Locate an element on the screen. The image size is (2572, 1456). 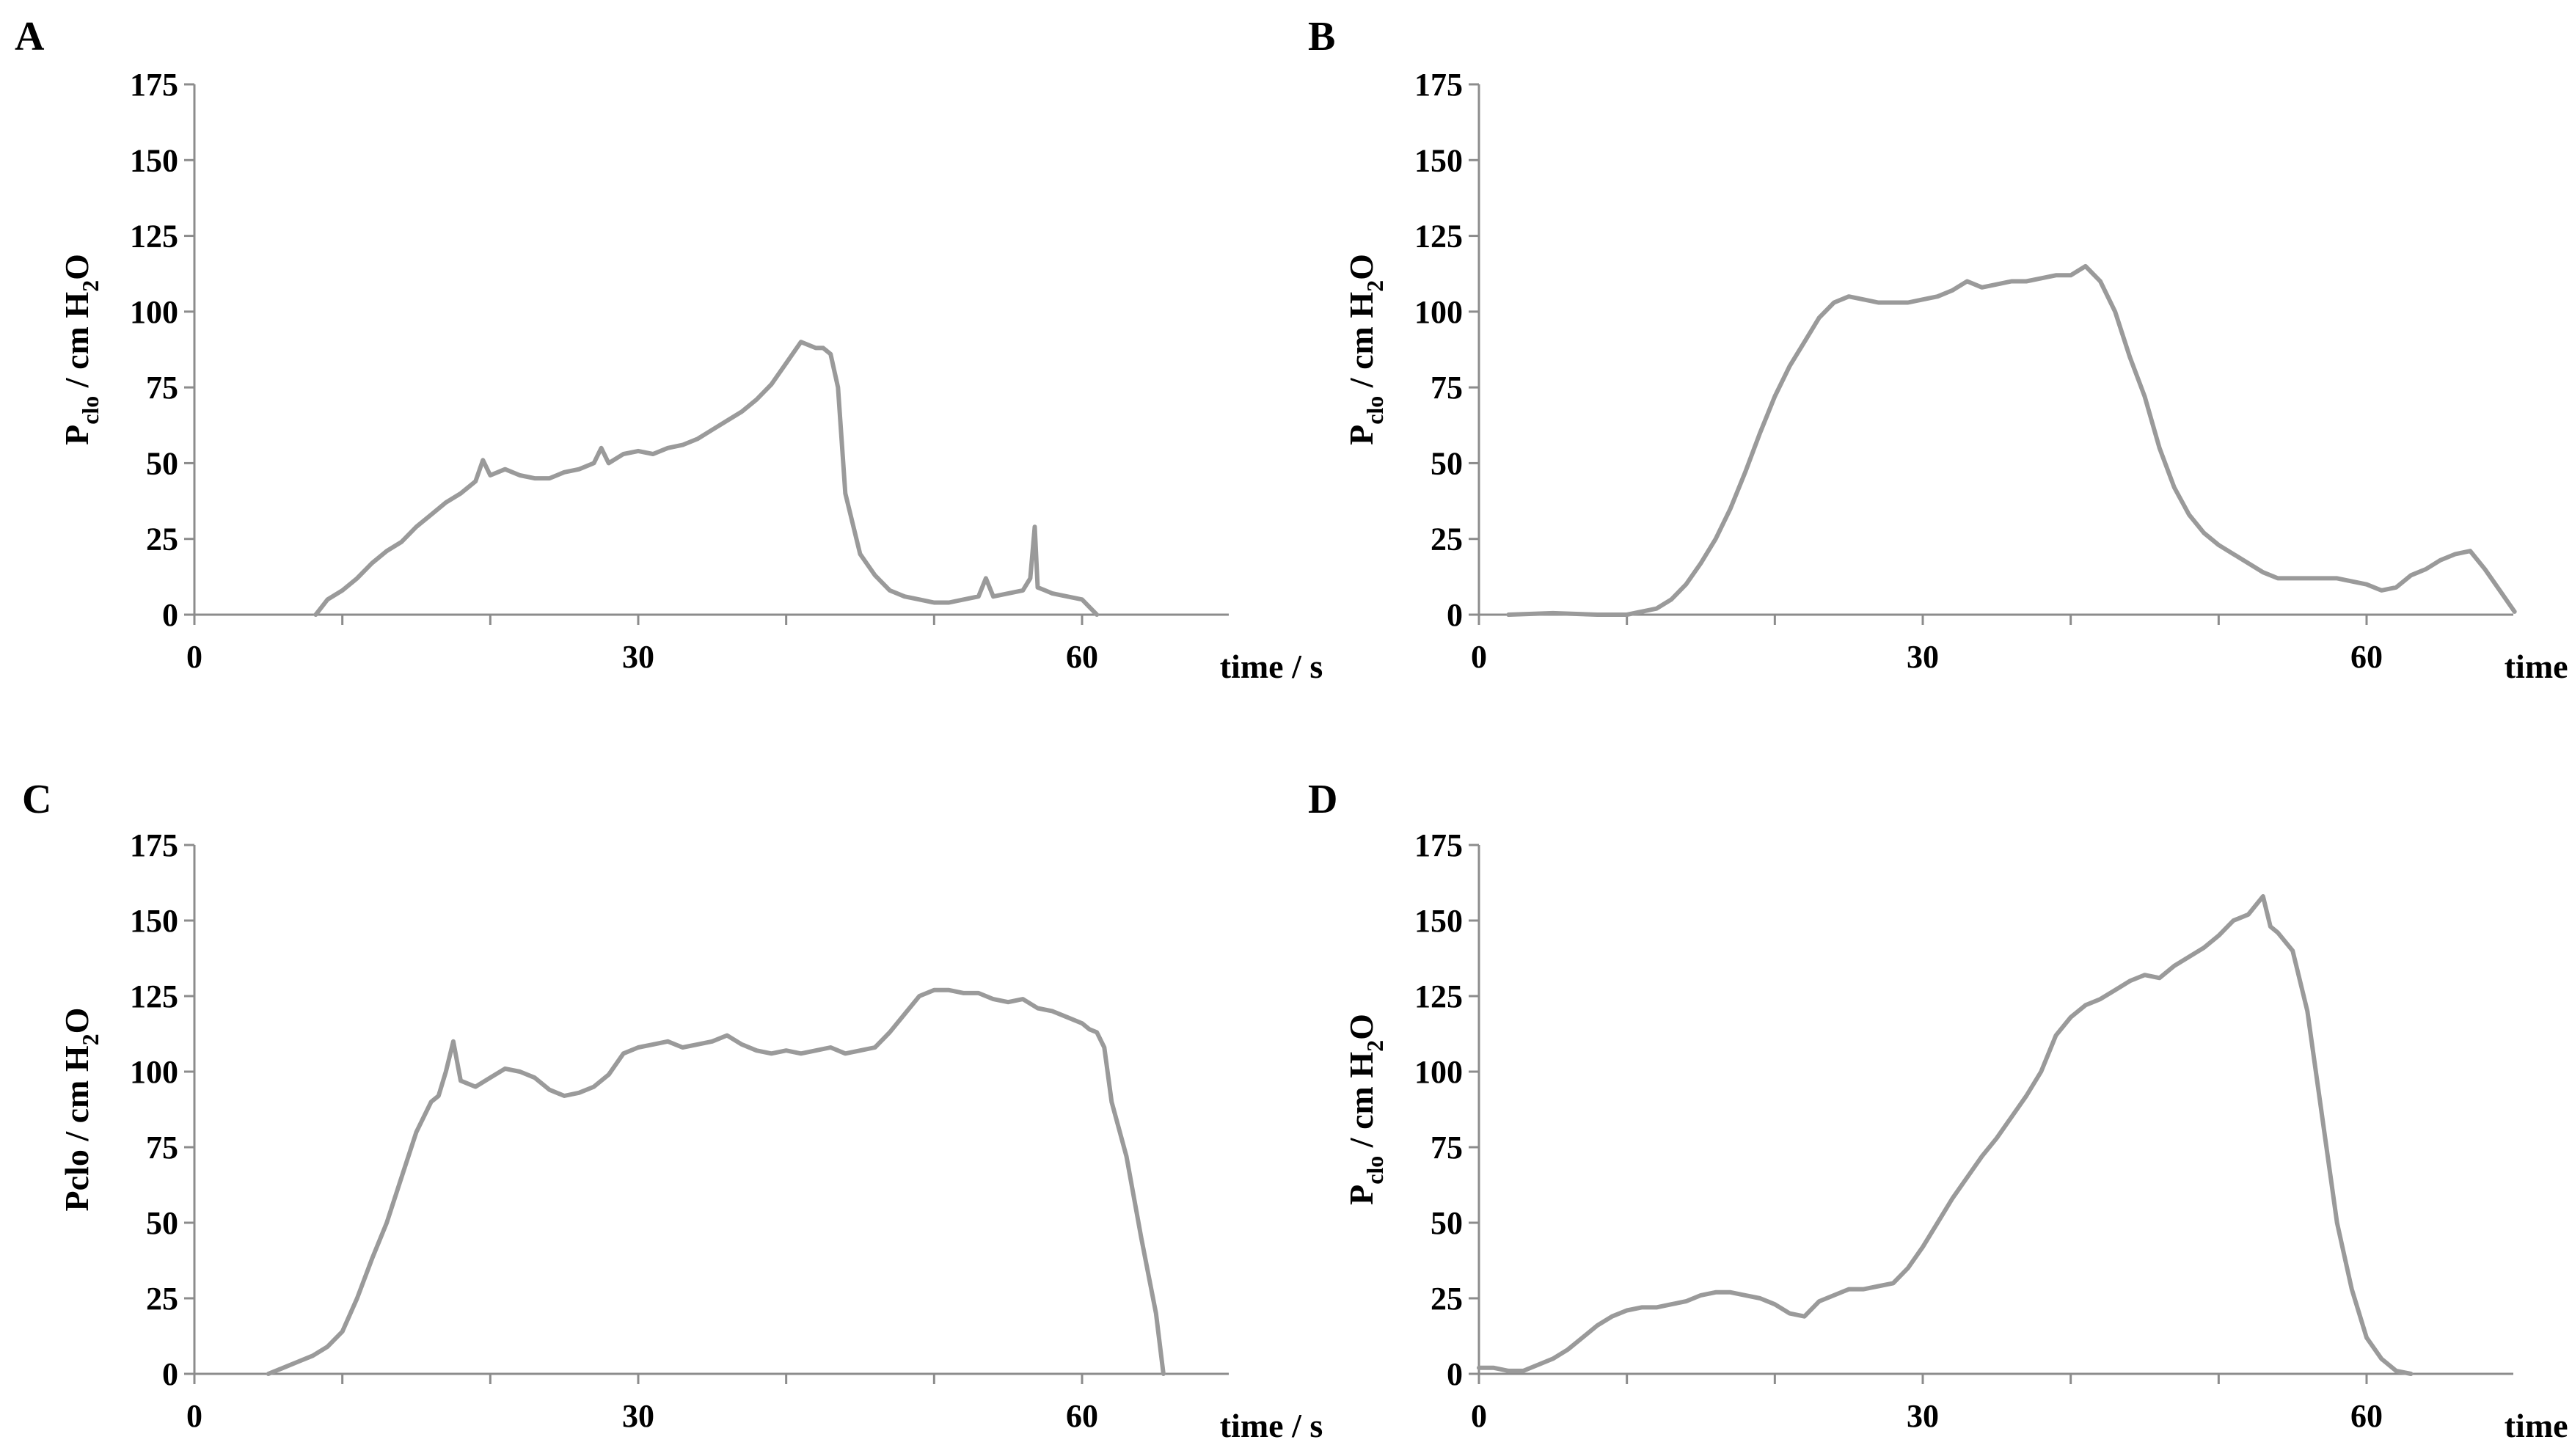
chart-b-y-axis-label: Pclo / cm H2O is located at coordinates (1365, 350).